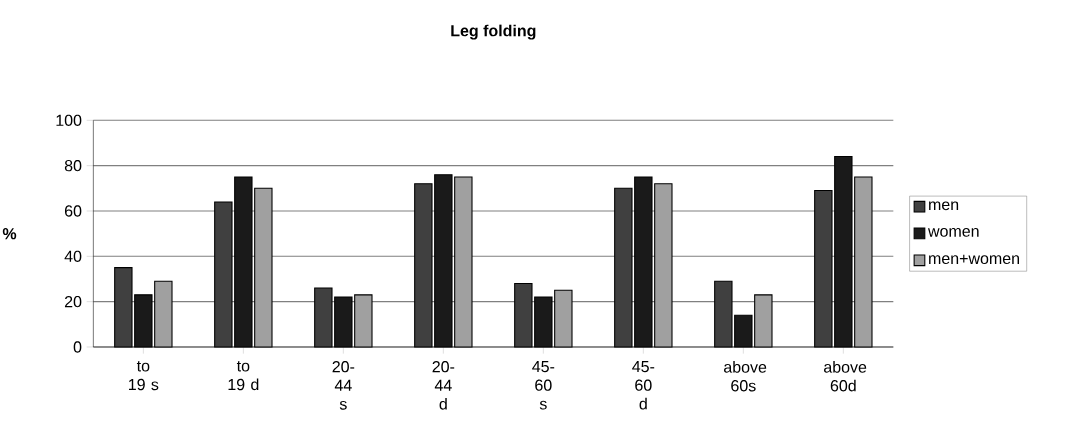 Image resolution: width=1066 pixels, height=427 pixels. I want to click on y-axis-title: %, so click(9, 234).